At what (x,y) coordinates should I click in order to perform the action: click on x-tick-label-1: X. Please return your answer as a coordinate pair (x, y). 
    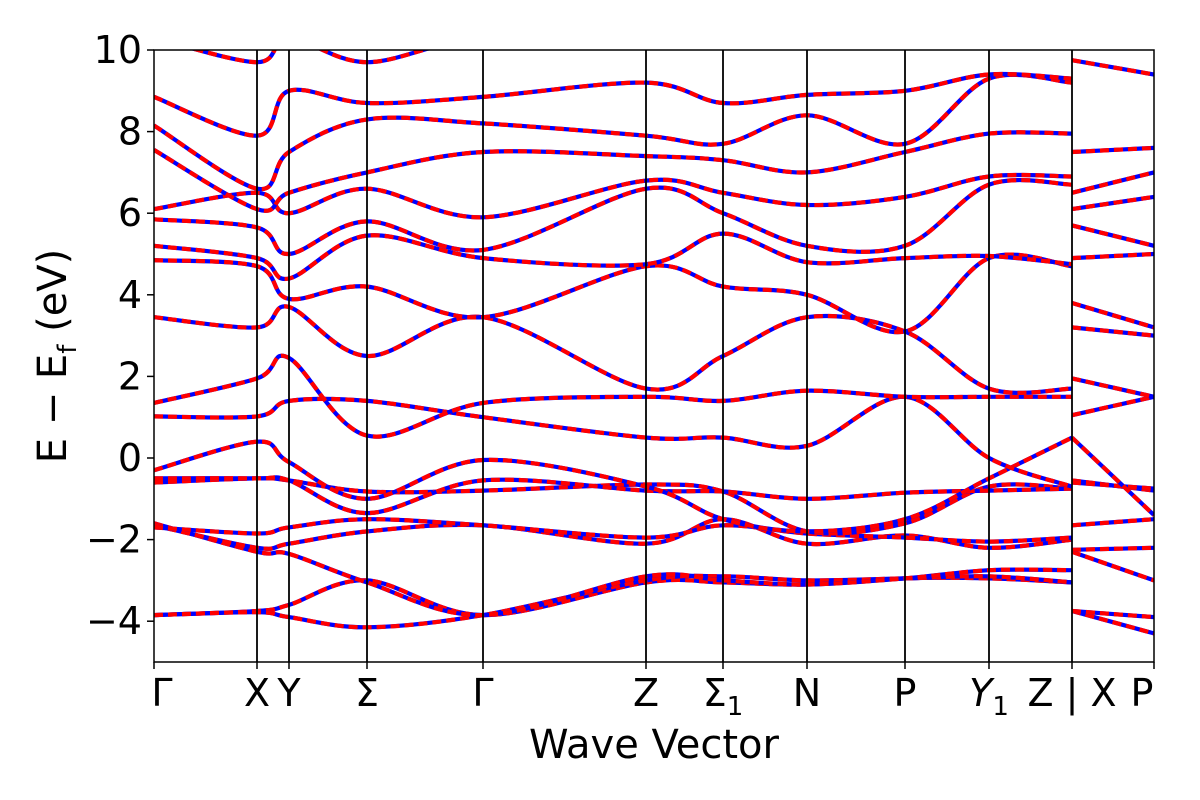
    Looking at the image, I should click on (257, 693).